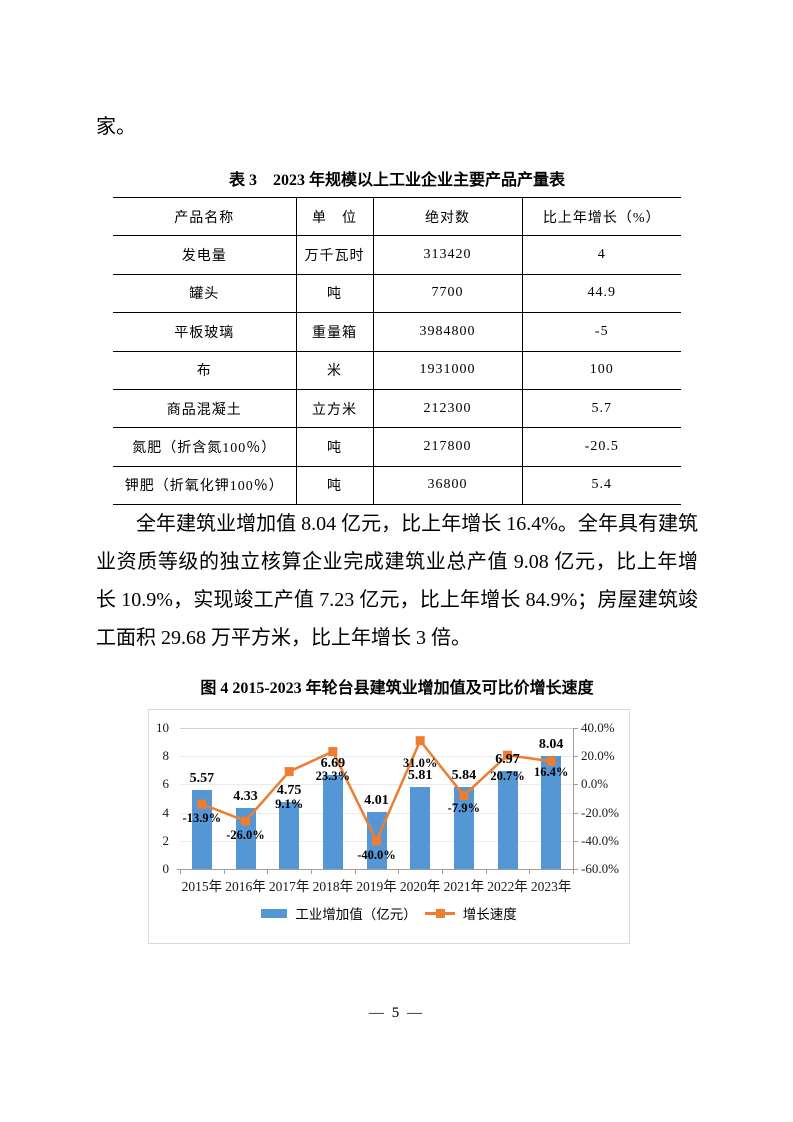  I want to click on chart-legend: 工业增加值（亿元） 增长速度, so click(389, 913).